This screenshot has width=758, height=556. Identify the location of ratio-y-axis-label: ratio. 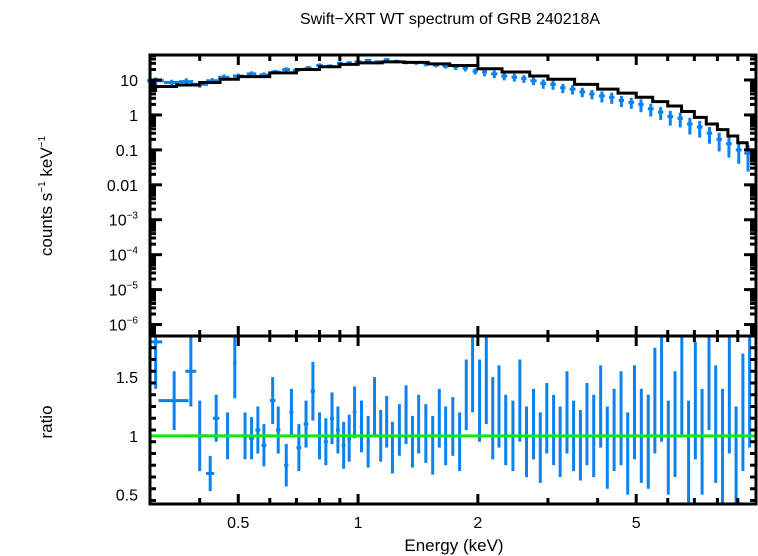
(46, 421).